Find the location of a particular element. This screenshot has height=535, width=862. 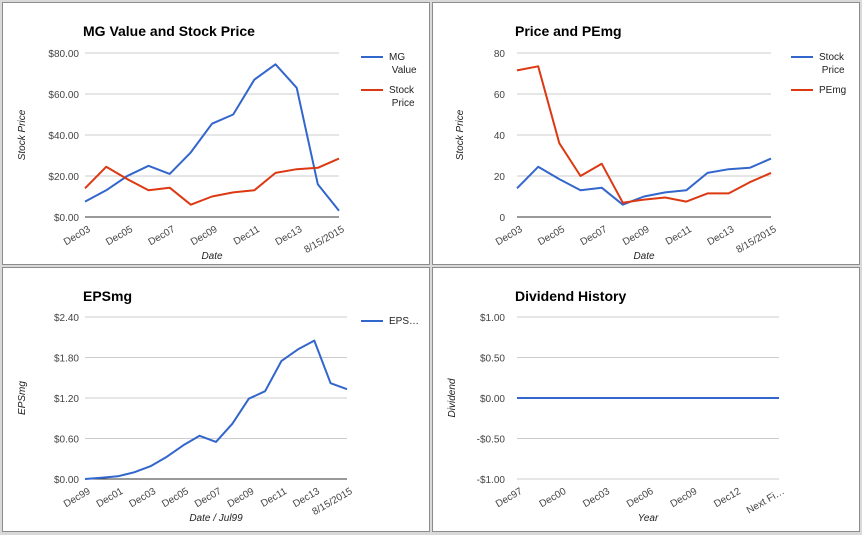

dividend-history-y-tick-label: $0.00 is located at coordinates (492, 399).